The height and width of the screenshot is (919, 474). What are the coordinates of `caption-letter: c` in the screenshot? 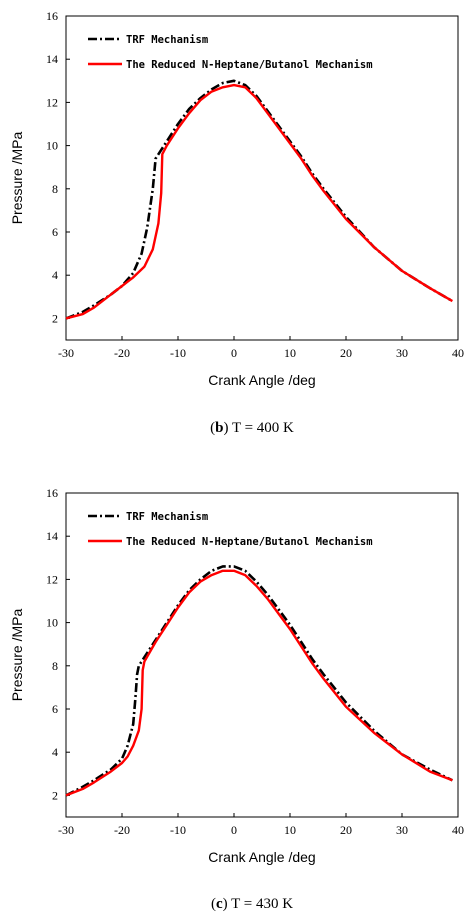 It's located at (219, 904).